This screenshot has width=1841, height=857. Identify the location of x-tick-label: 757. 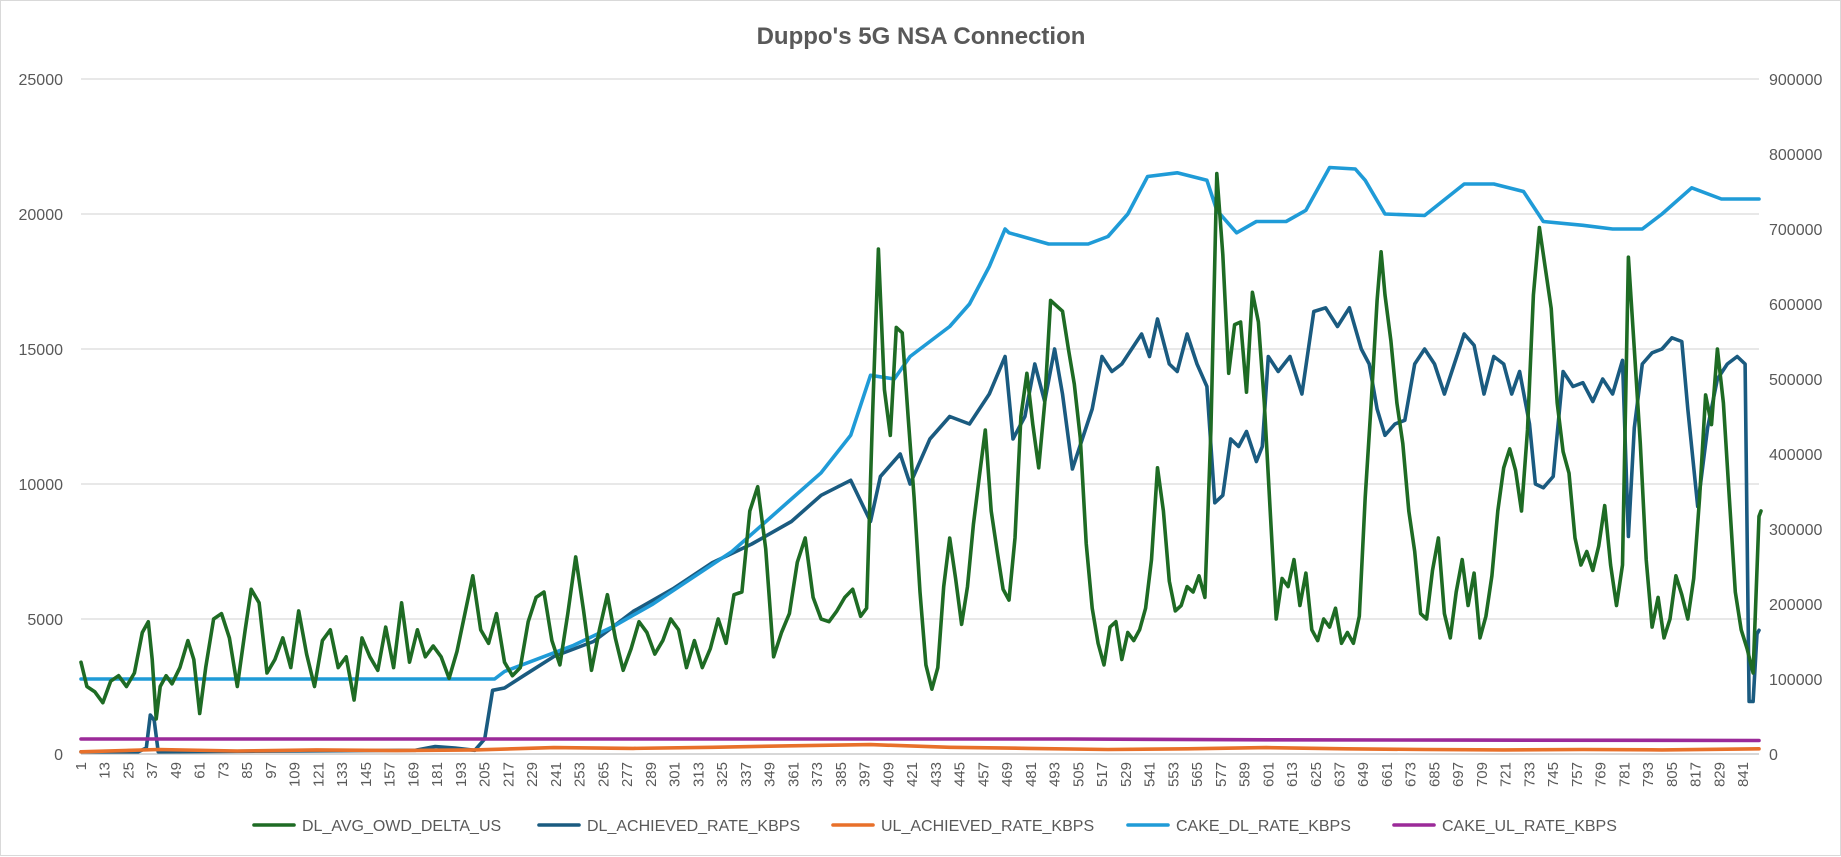
(1577, 774).